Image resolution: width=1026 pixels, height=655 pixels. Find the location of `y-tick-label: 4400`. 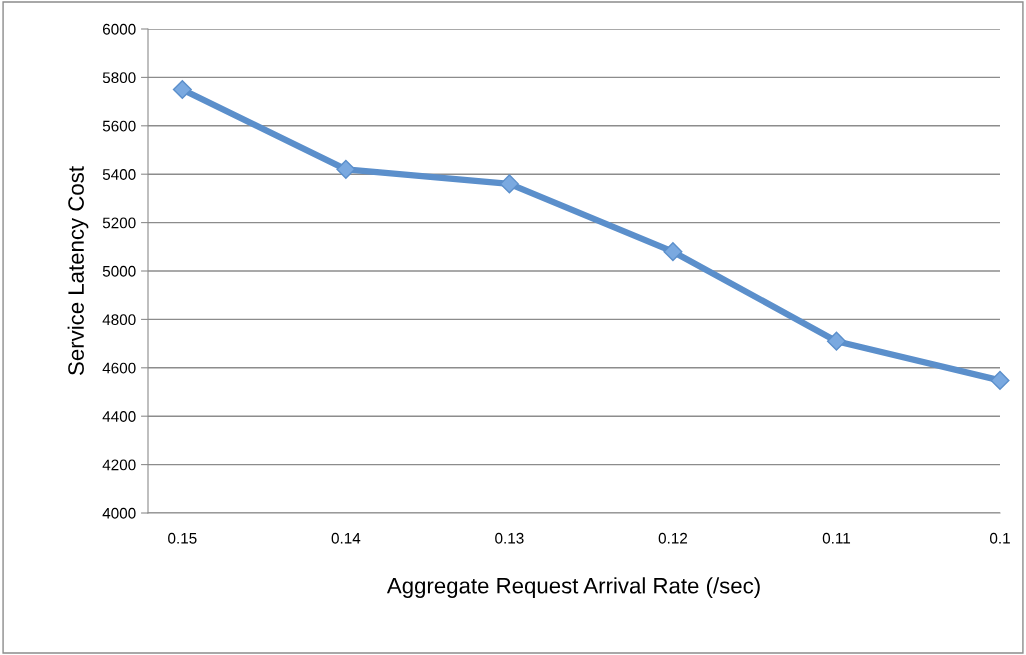

y-tick-label: 4400 is located at coordinates (119, 416).